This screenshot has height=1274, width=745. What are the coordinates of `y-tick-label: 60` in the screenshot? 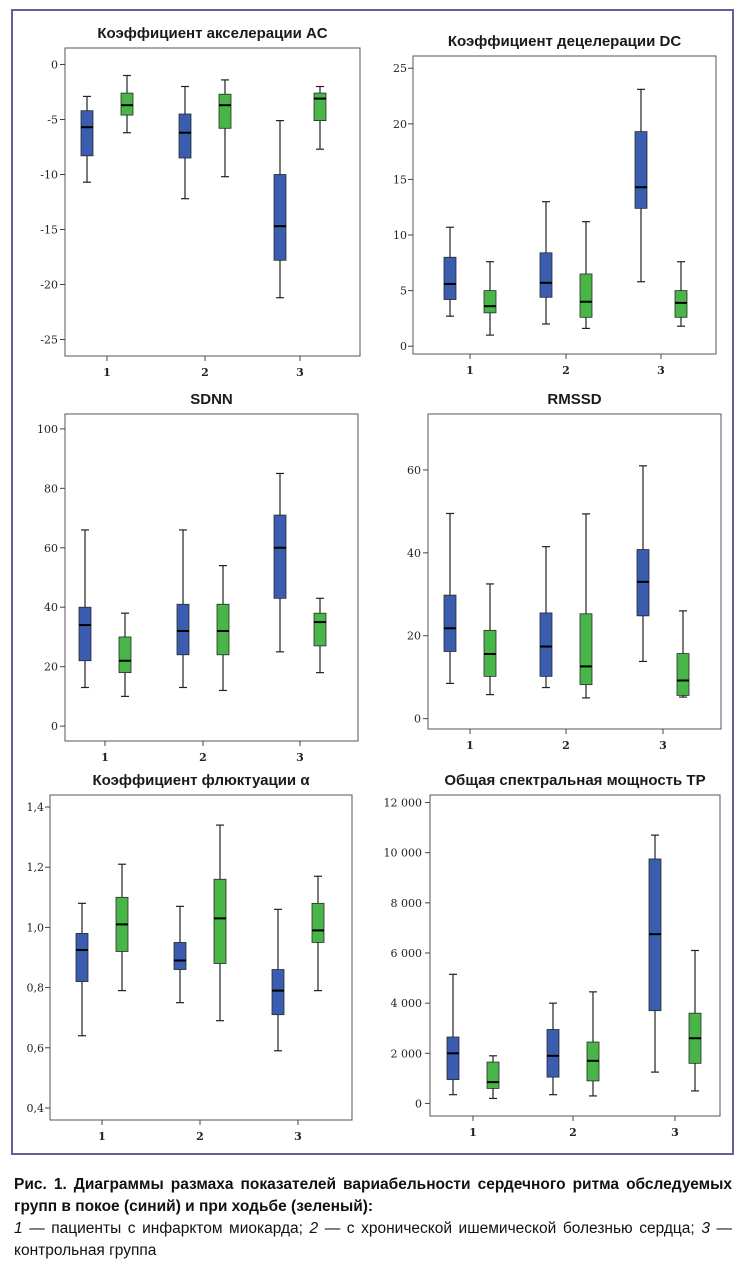 It's located at (414, 470).